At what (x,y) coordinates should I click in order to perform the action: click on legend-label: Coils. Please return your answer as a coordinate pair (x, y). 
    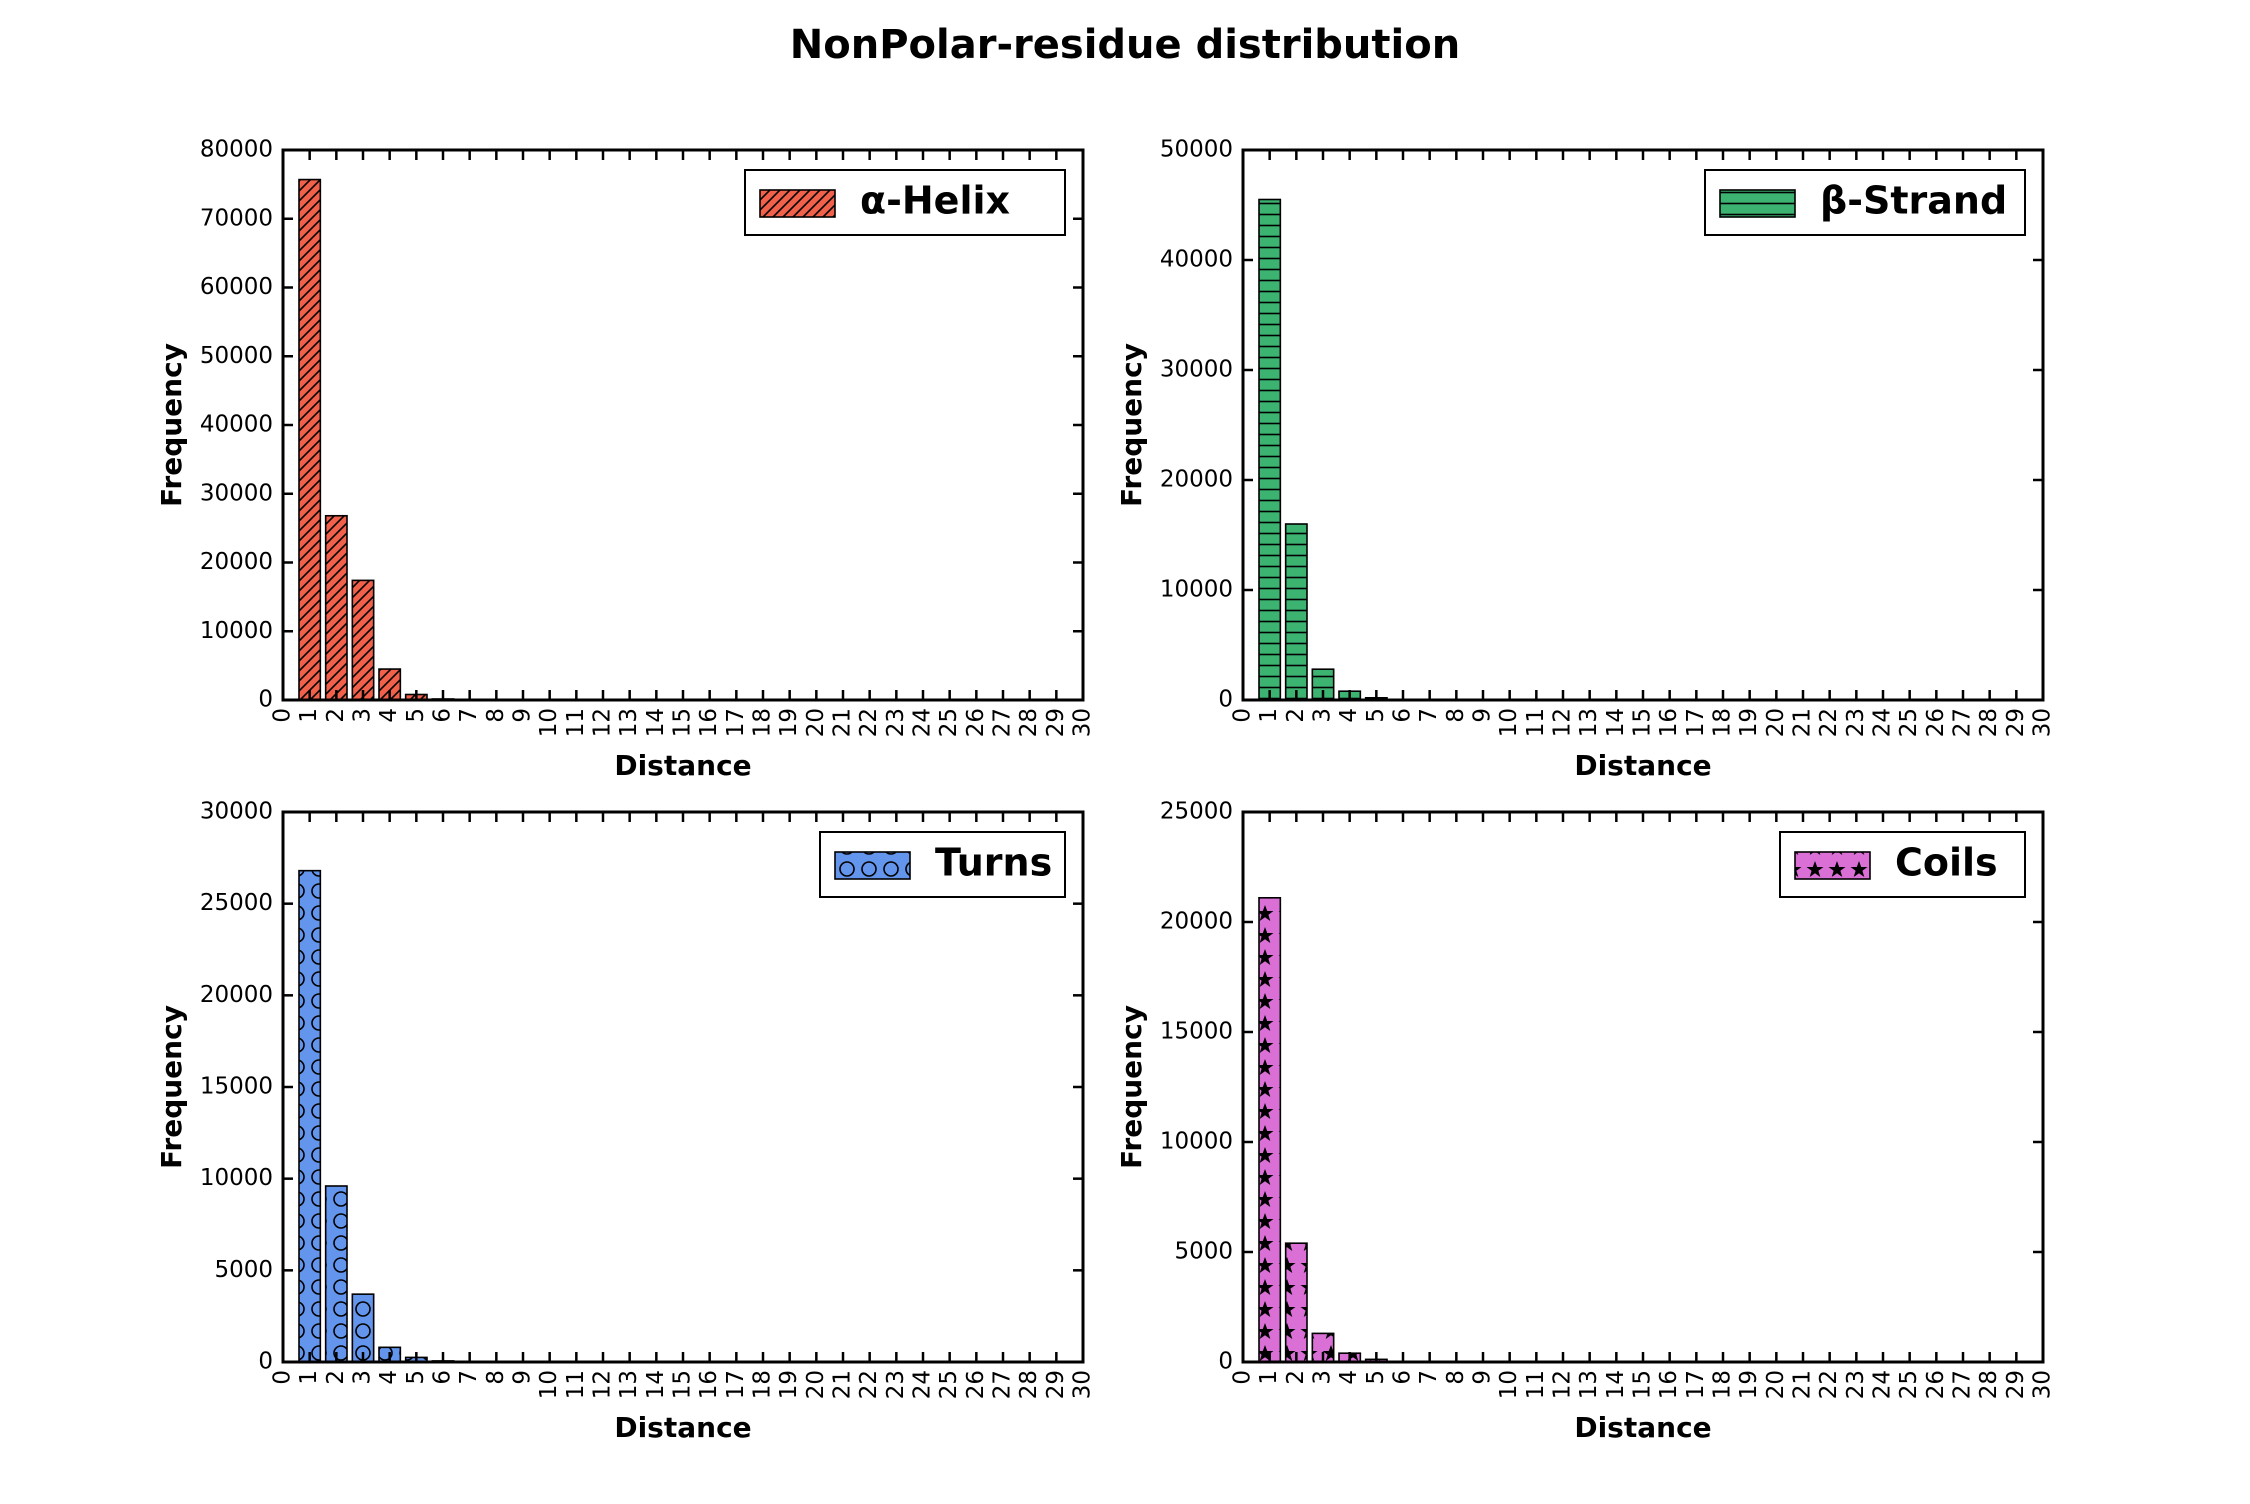
    Looking at the image, I should click on (1946, 863).